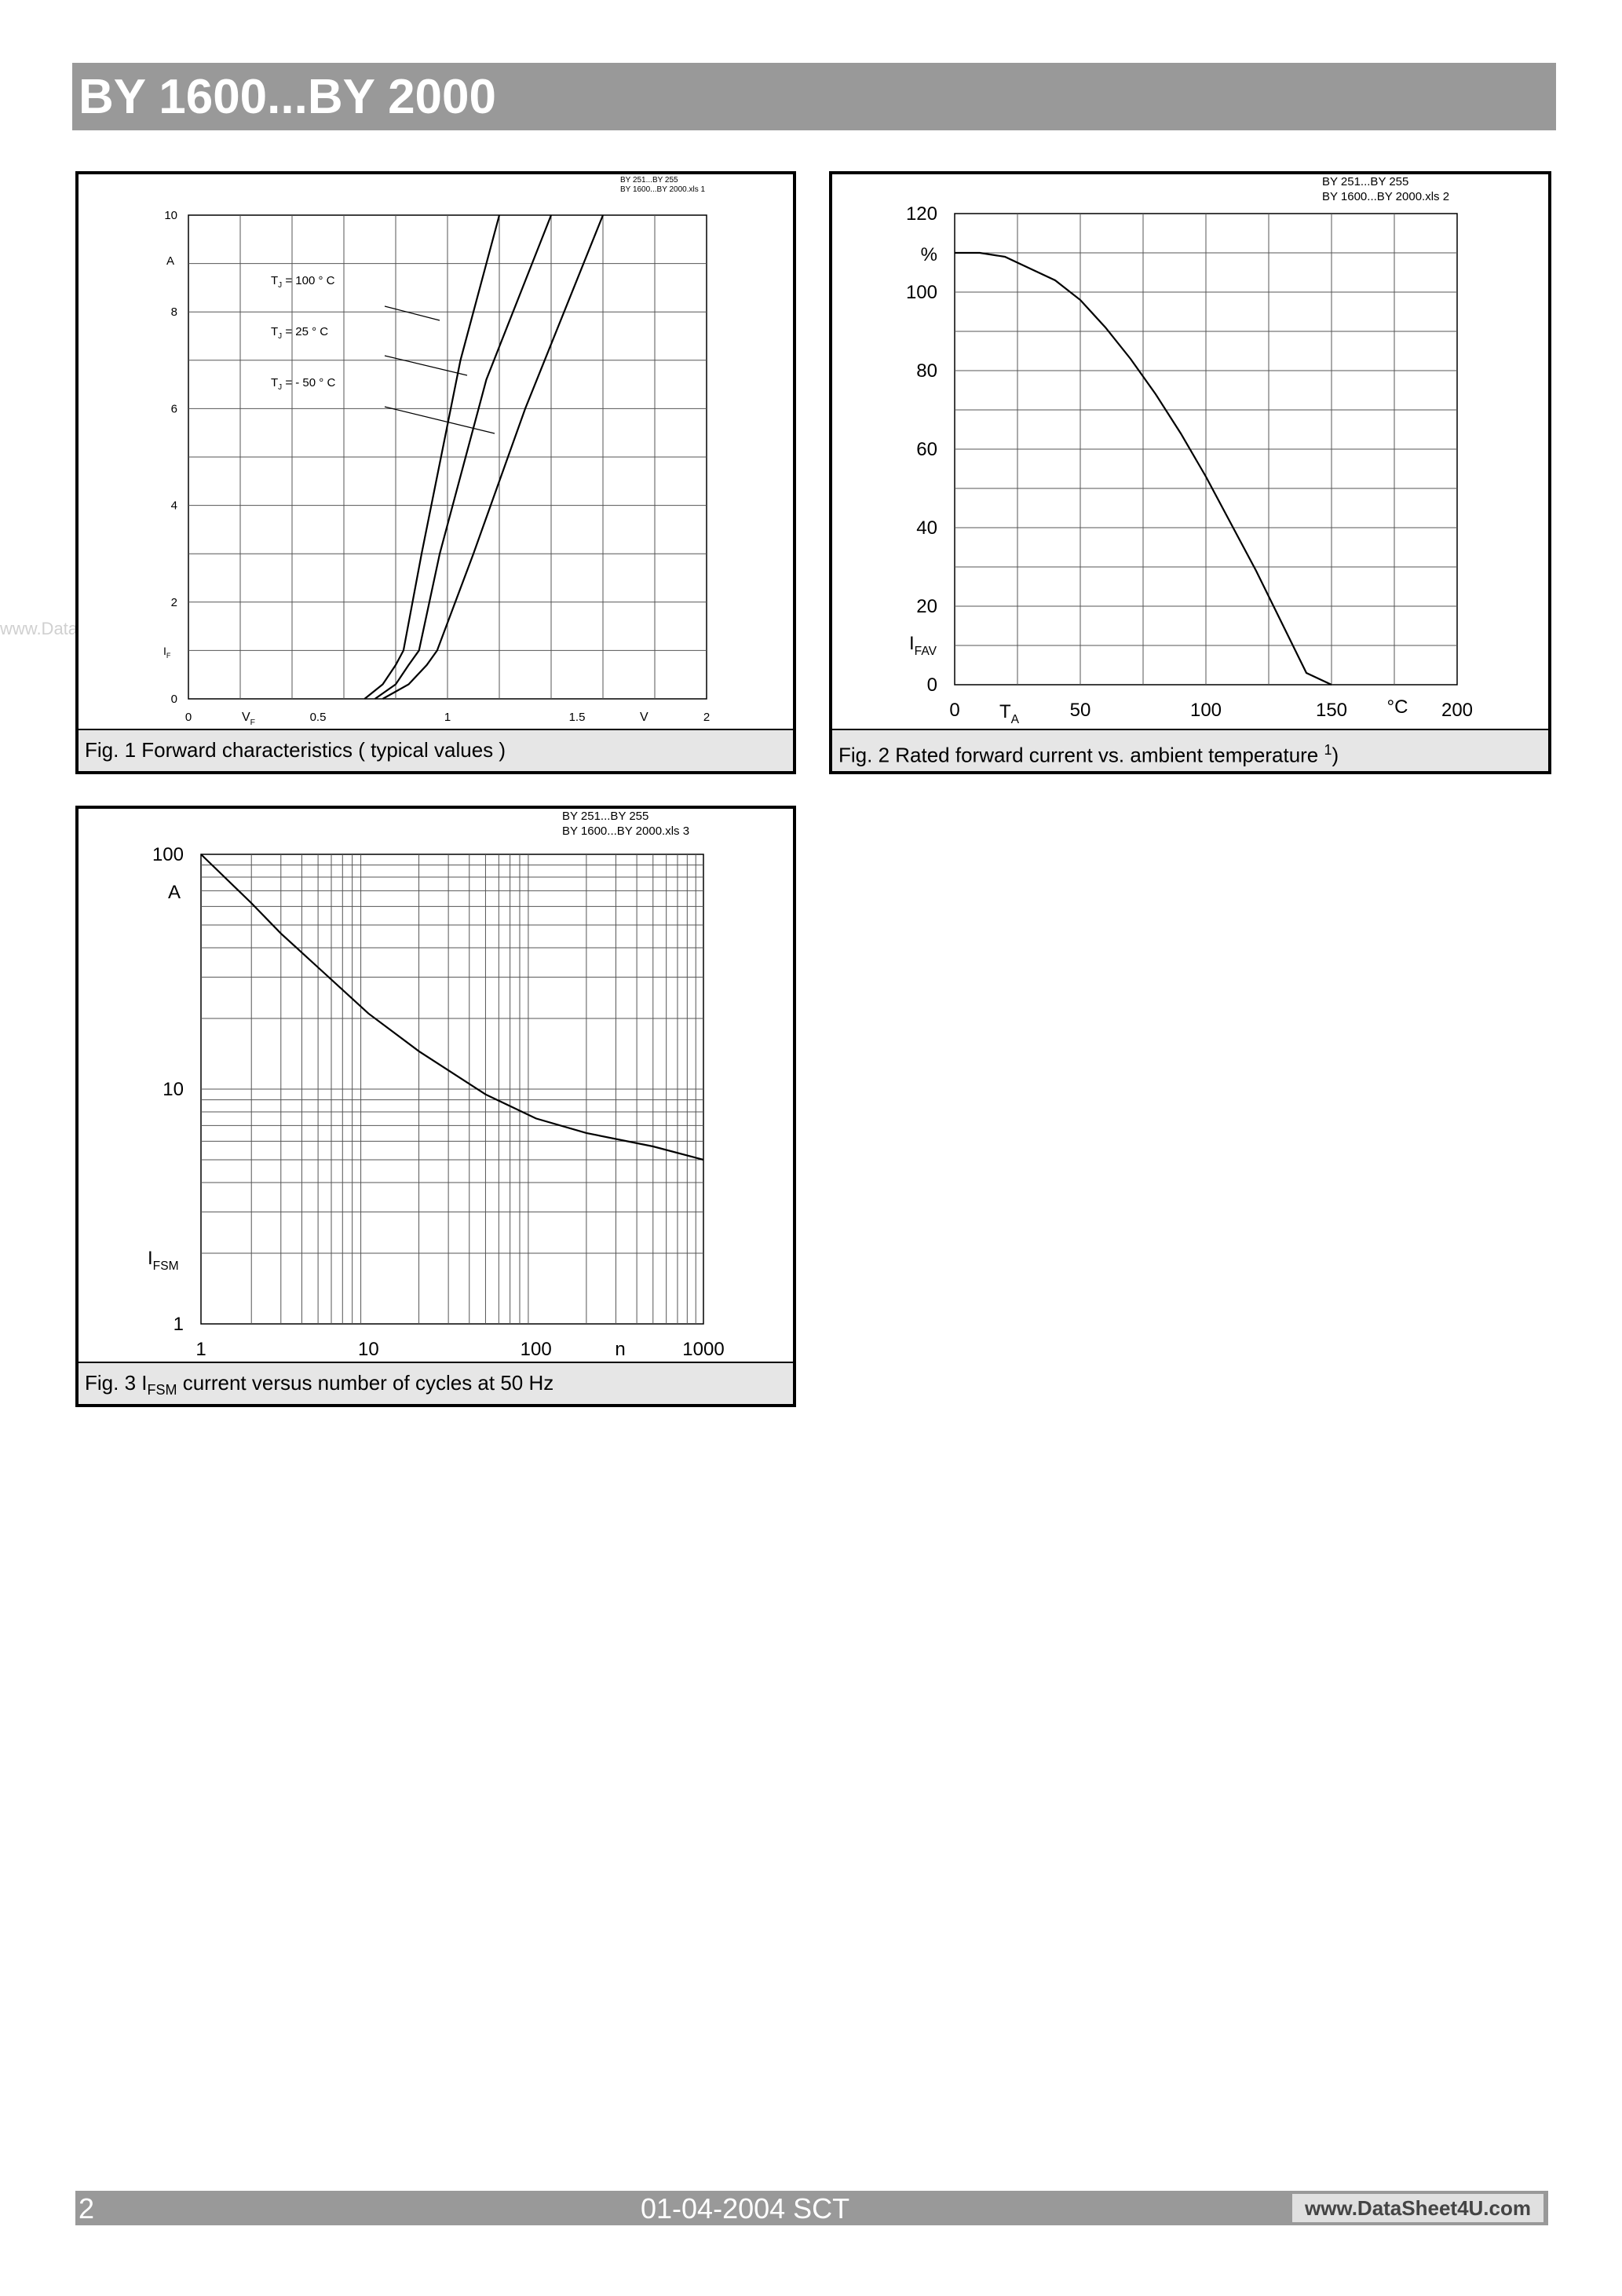 The height and width of the screenshot is (2296, 1622). Describe the element at coordinates (1335, 755) in the screenshot. I see `figure-2-caption-tail: )` at that location.